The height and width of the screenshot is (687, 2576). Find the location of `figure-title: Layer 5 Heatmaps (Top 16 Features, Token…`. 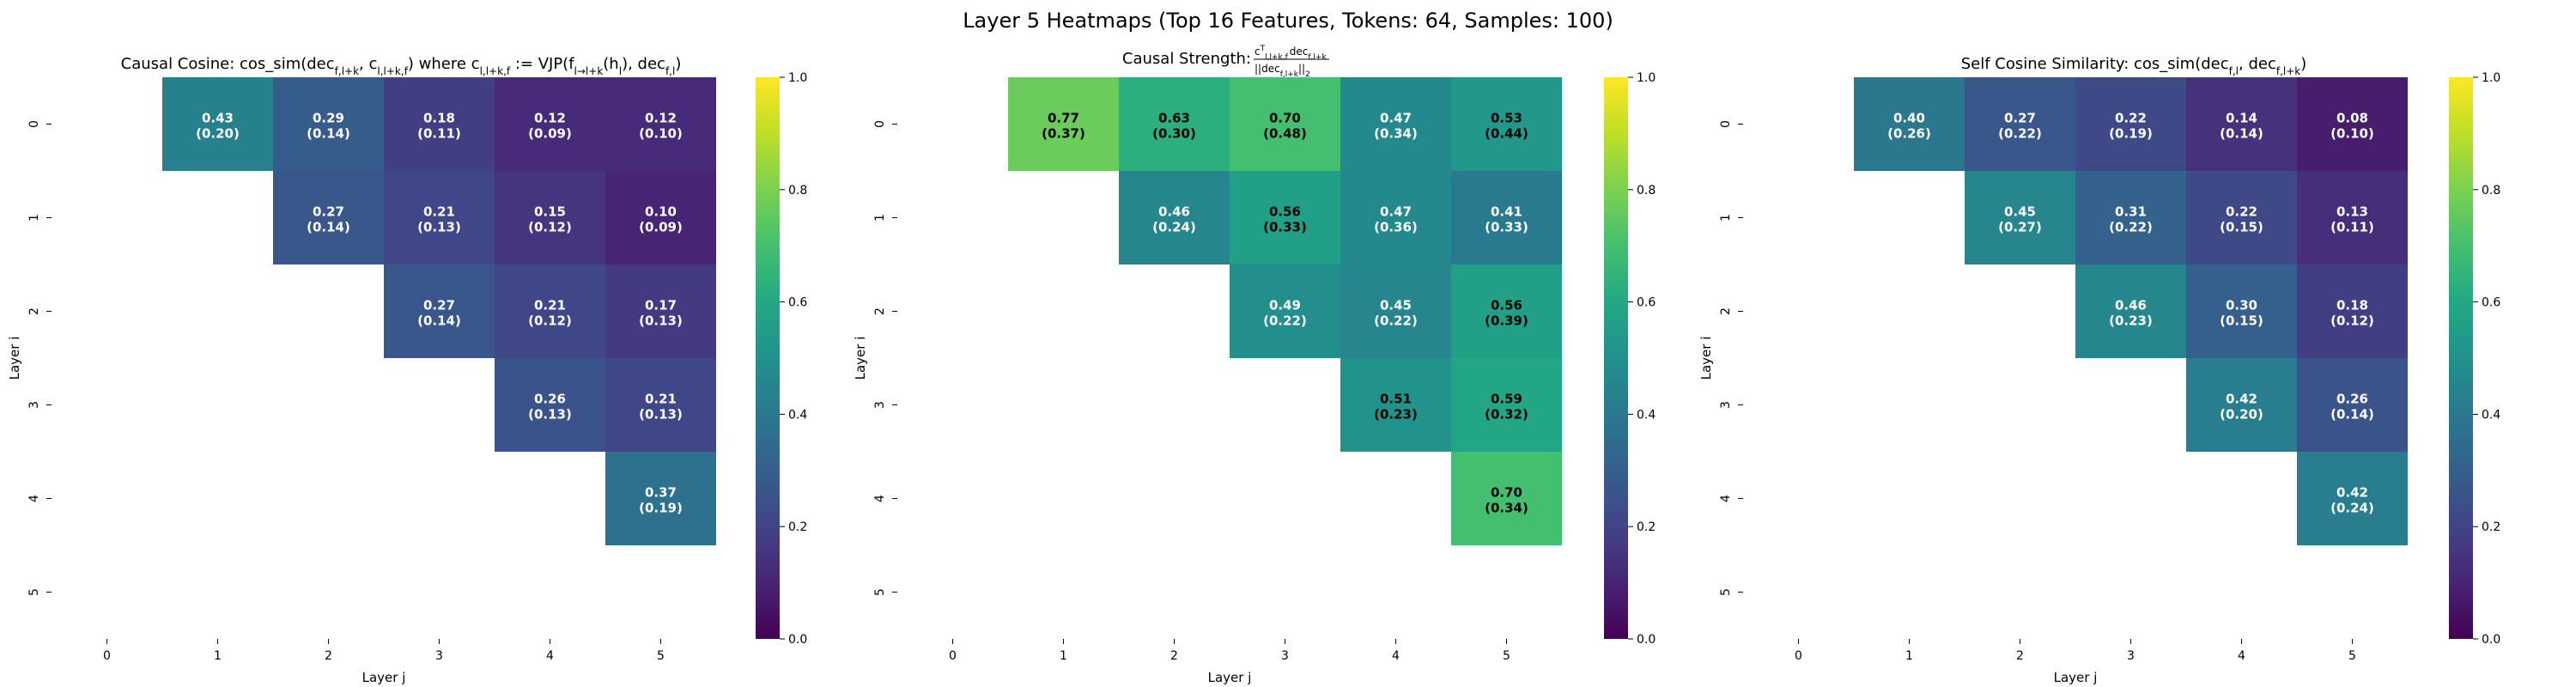

figure-title: Layer 5 Heatmaps (Top 16 Features, Token… is located at coordinates (1288, 21).